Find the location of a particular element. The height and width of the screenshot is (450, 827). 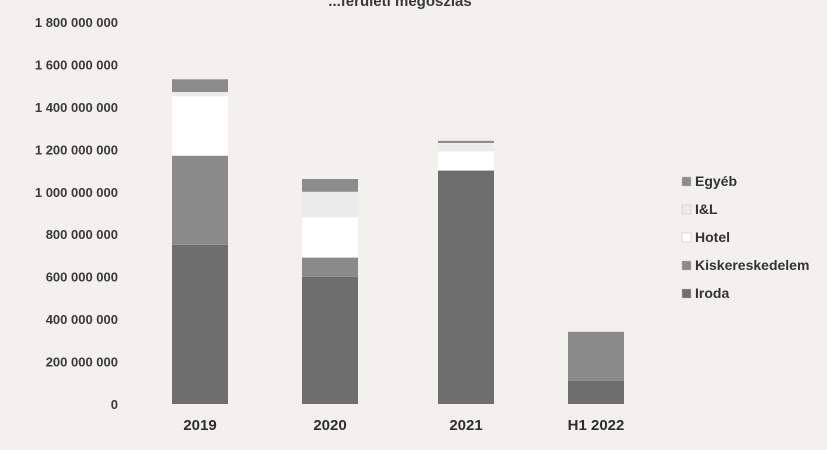

x-tick-label: 2021 is located at coordinates (465, 425).